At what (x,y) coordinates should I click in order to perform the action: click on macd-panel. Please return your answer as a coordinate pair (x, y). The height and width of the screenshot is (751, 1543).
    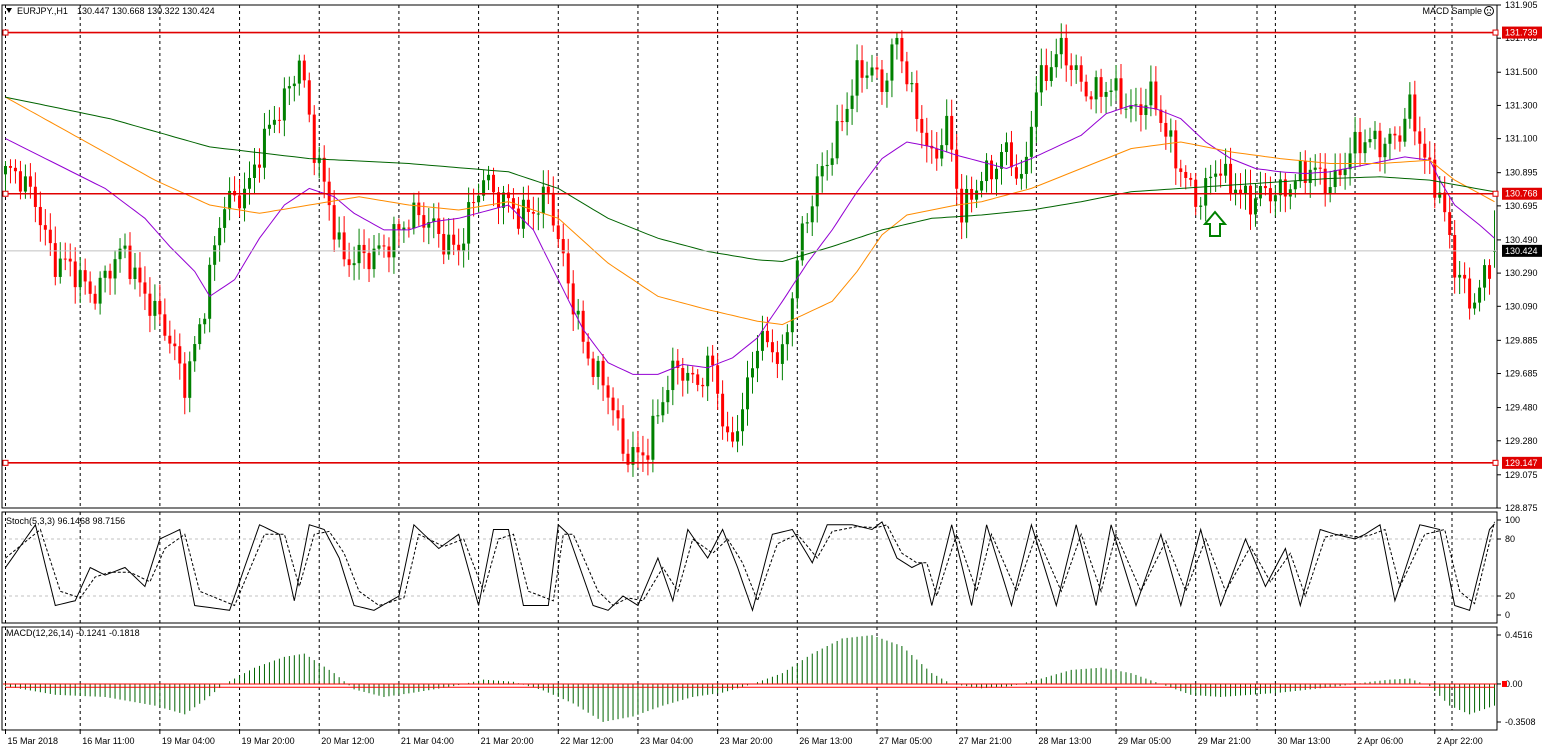
    Looking at the image, I should click on (749, 678).